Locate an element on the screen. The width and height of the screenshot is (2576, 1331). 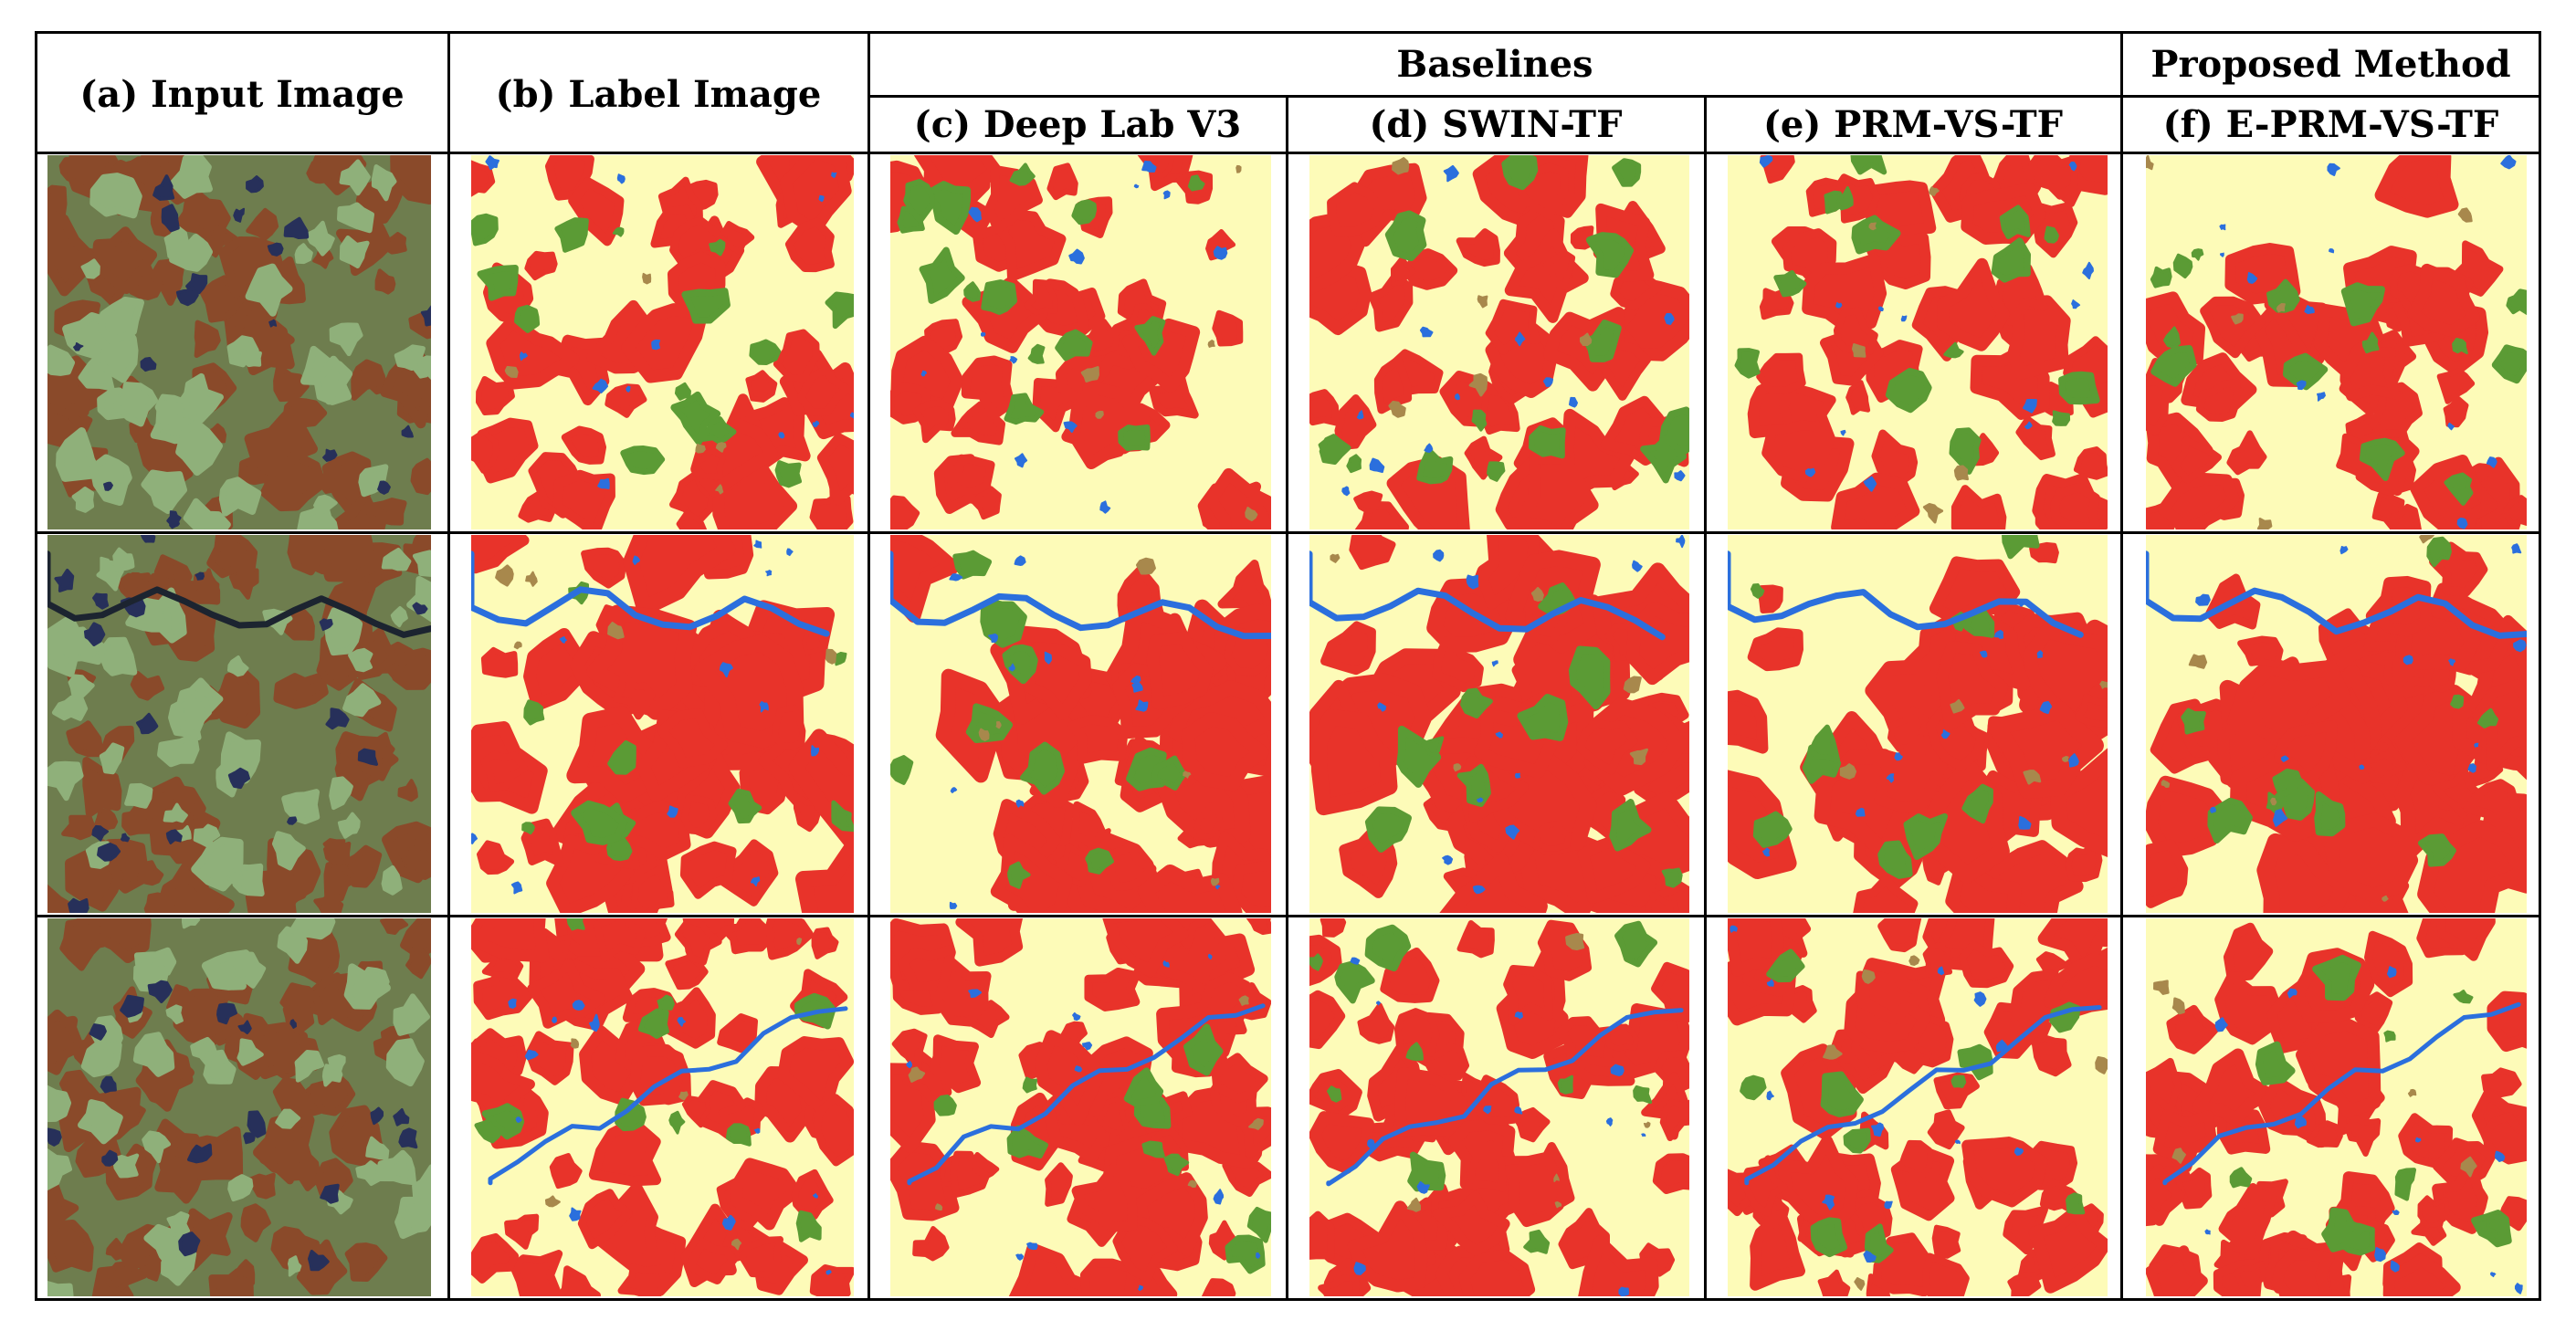
grid-line is located at coordinates (2540, 666).